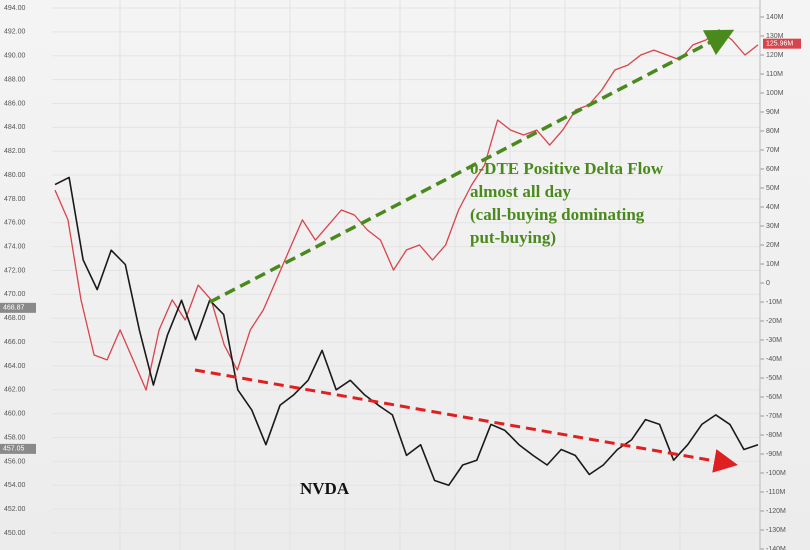 This screenshot has height=550, width=810. Describe the element at coordinates (775, 93) in the screenshot. I see `y2-tick-label: 100M` at that location.